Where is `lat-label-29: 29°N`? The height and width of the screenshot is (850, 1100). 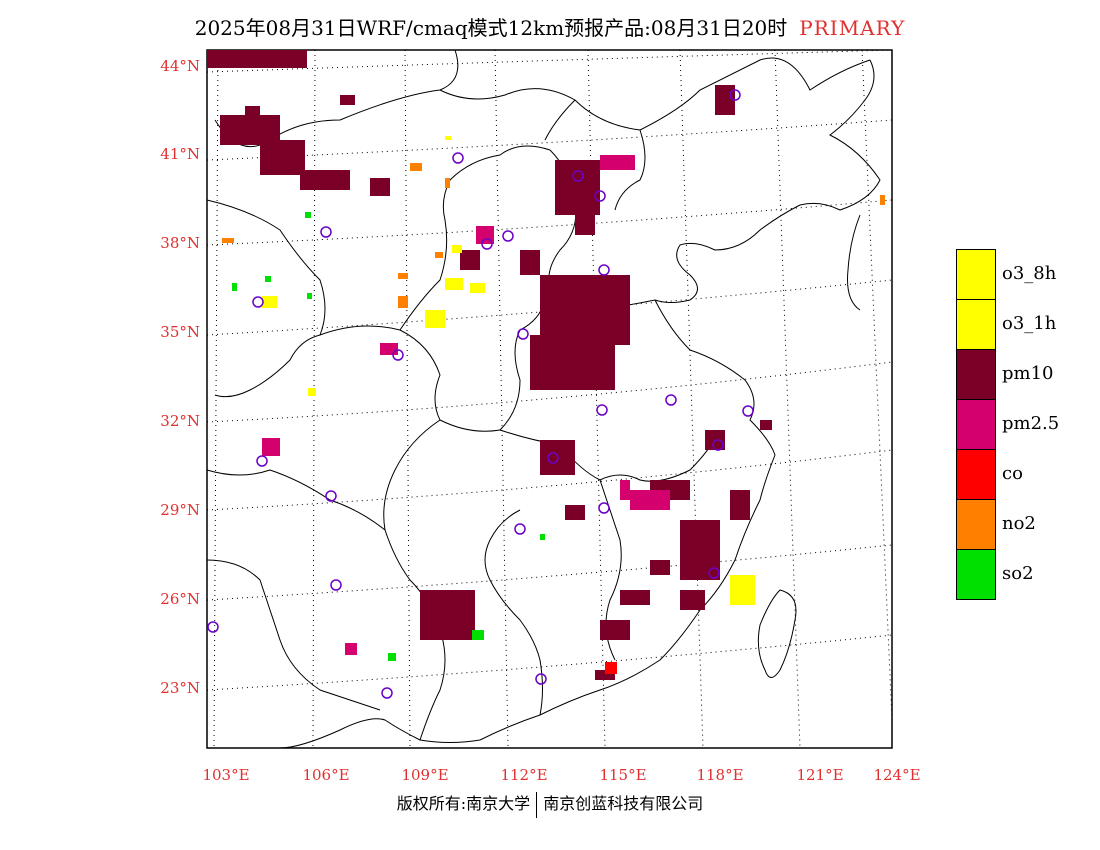
lat-label-29: 29°N is located at coordinates (180, 510).